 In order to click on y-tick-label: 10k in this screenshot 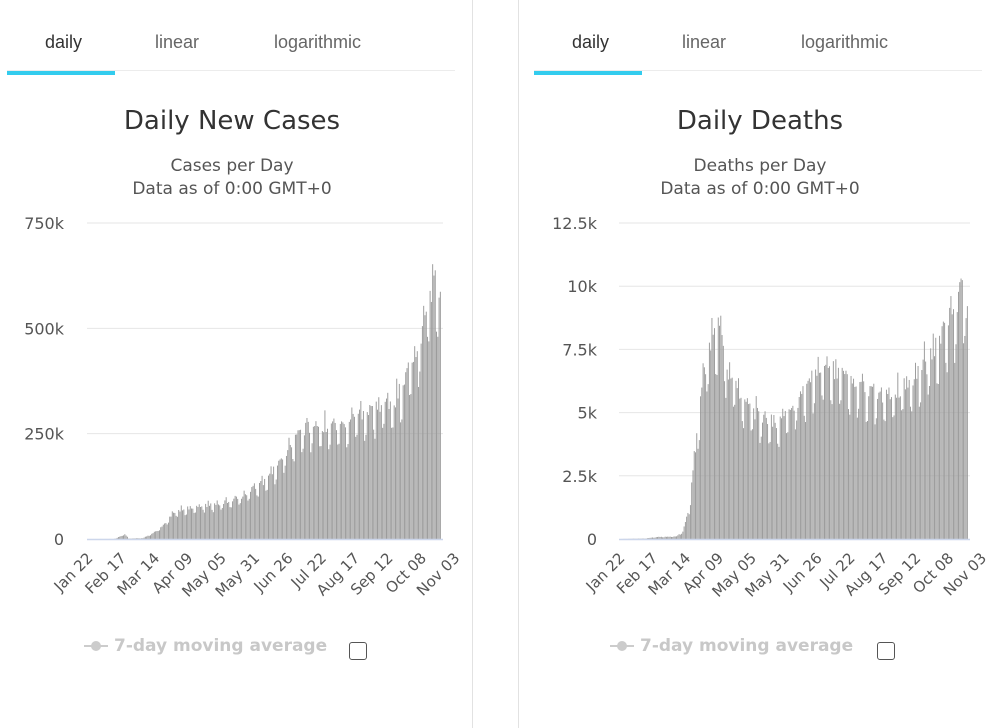, I will do `click(582, 286)`.